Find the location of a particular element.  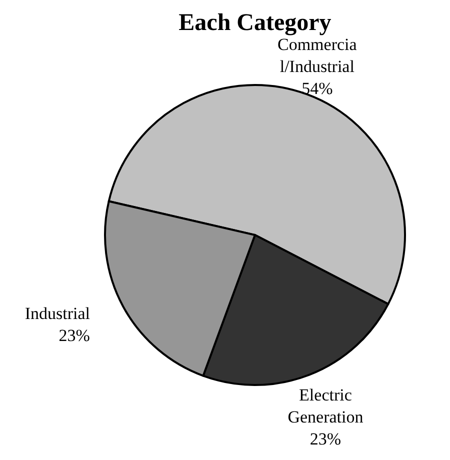

slice-label: Commercial/Industrial is located at coordinates (317, 55).